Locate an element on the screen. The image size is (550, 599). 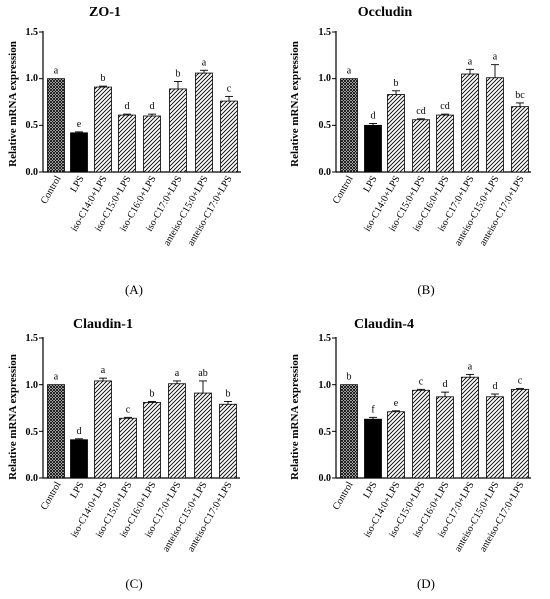
panel-label: (D) is located at coordinates (426, 583).